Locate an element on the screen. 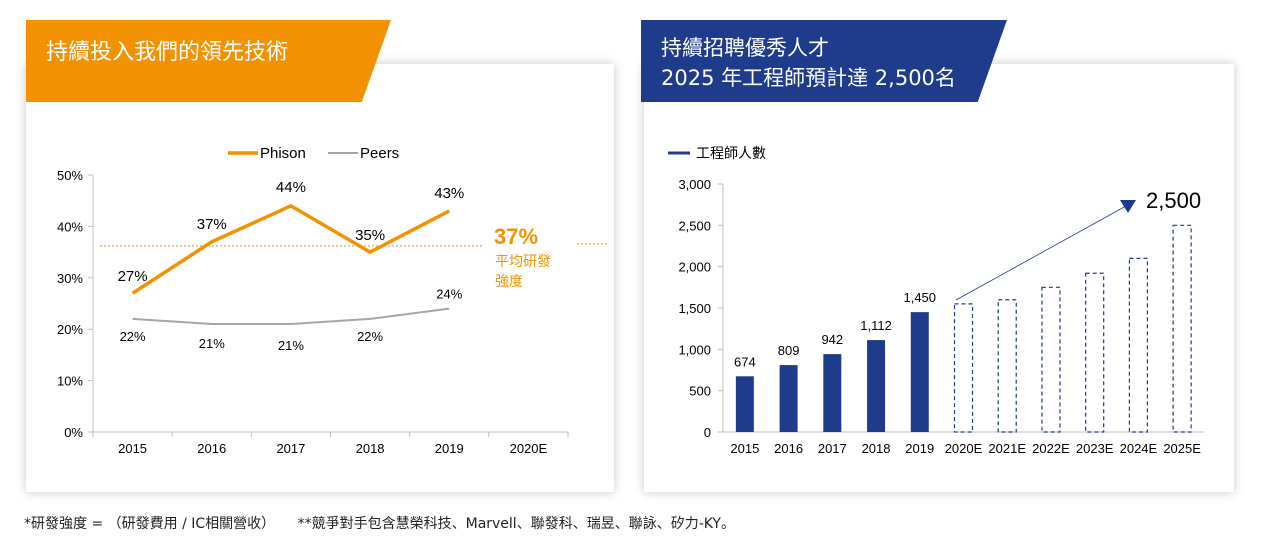 The image size is (1270, 556). data-label-phison: 35% is located at coordinates (370, 235).